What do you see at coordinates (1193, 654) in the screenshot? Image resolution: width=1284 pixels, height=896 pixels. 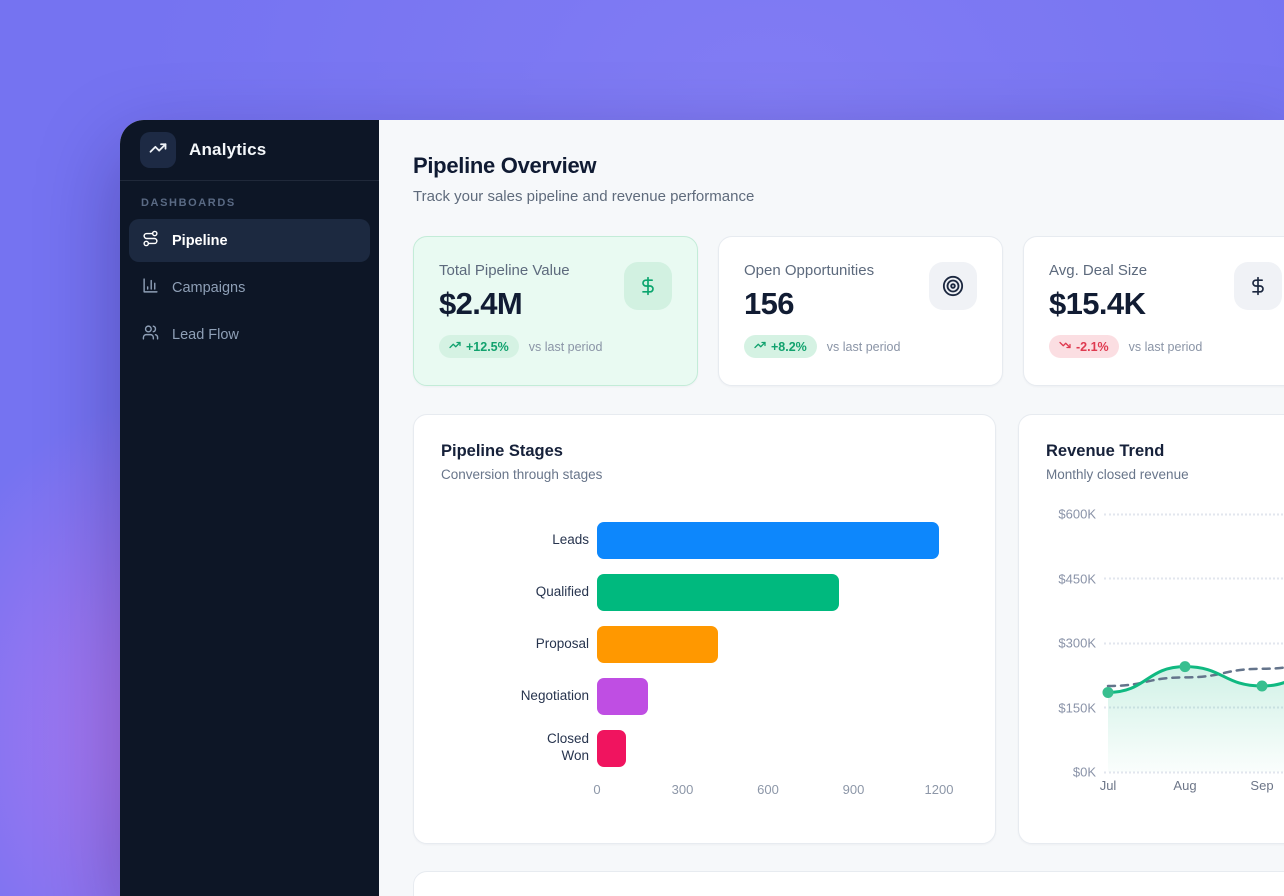 I see `revenue-line-series` at bounding box center [1193, 654].